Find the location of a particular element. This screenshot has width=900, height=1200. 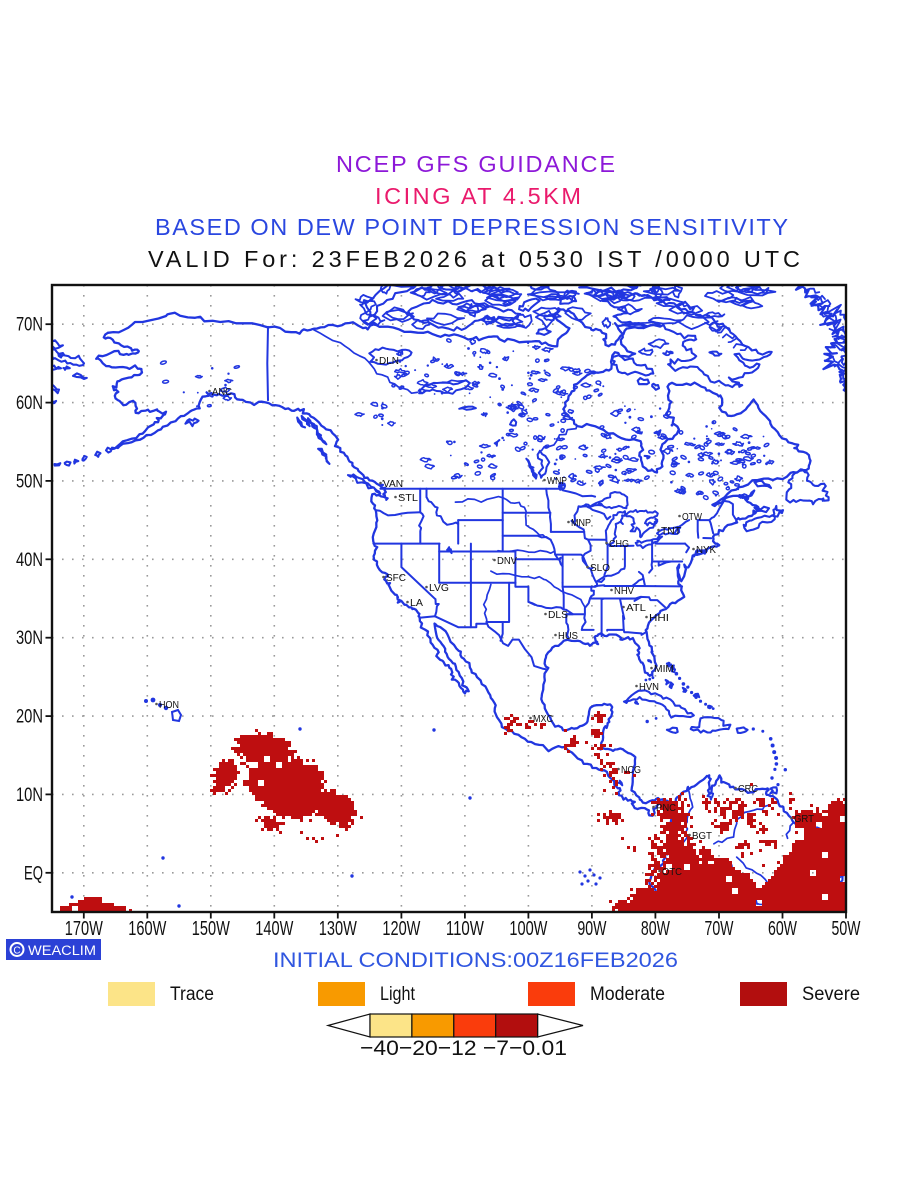

svg-text: −40−20−12 −7−0.01 is located at coordinates (463, 1048).